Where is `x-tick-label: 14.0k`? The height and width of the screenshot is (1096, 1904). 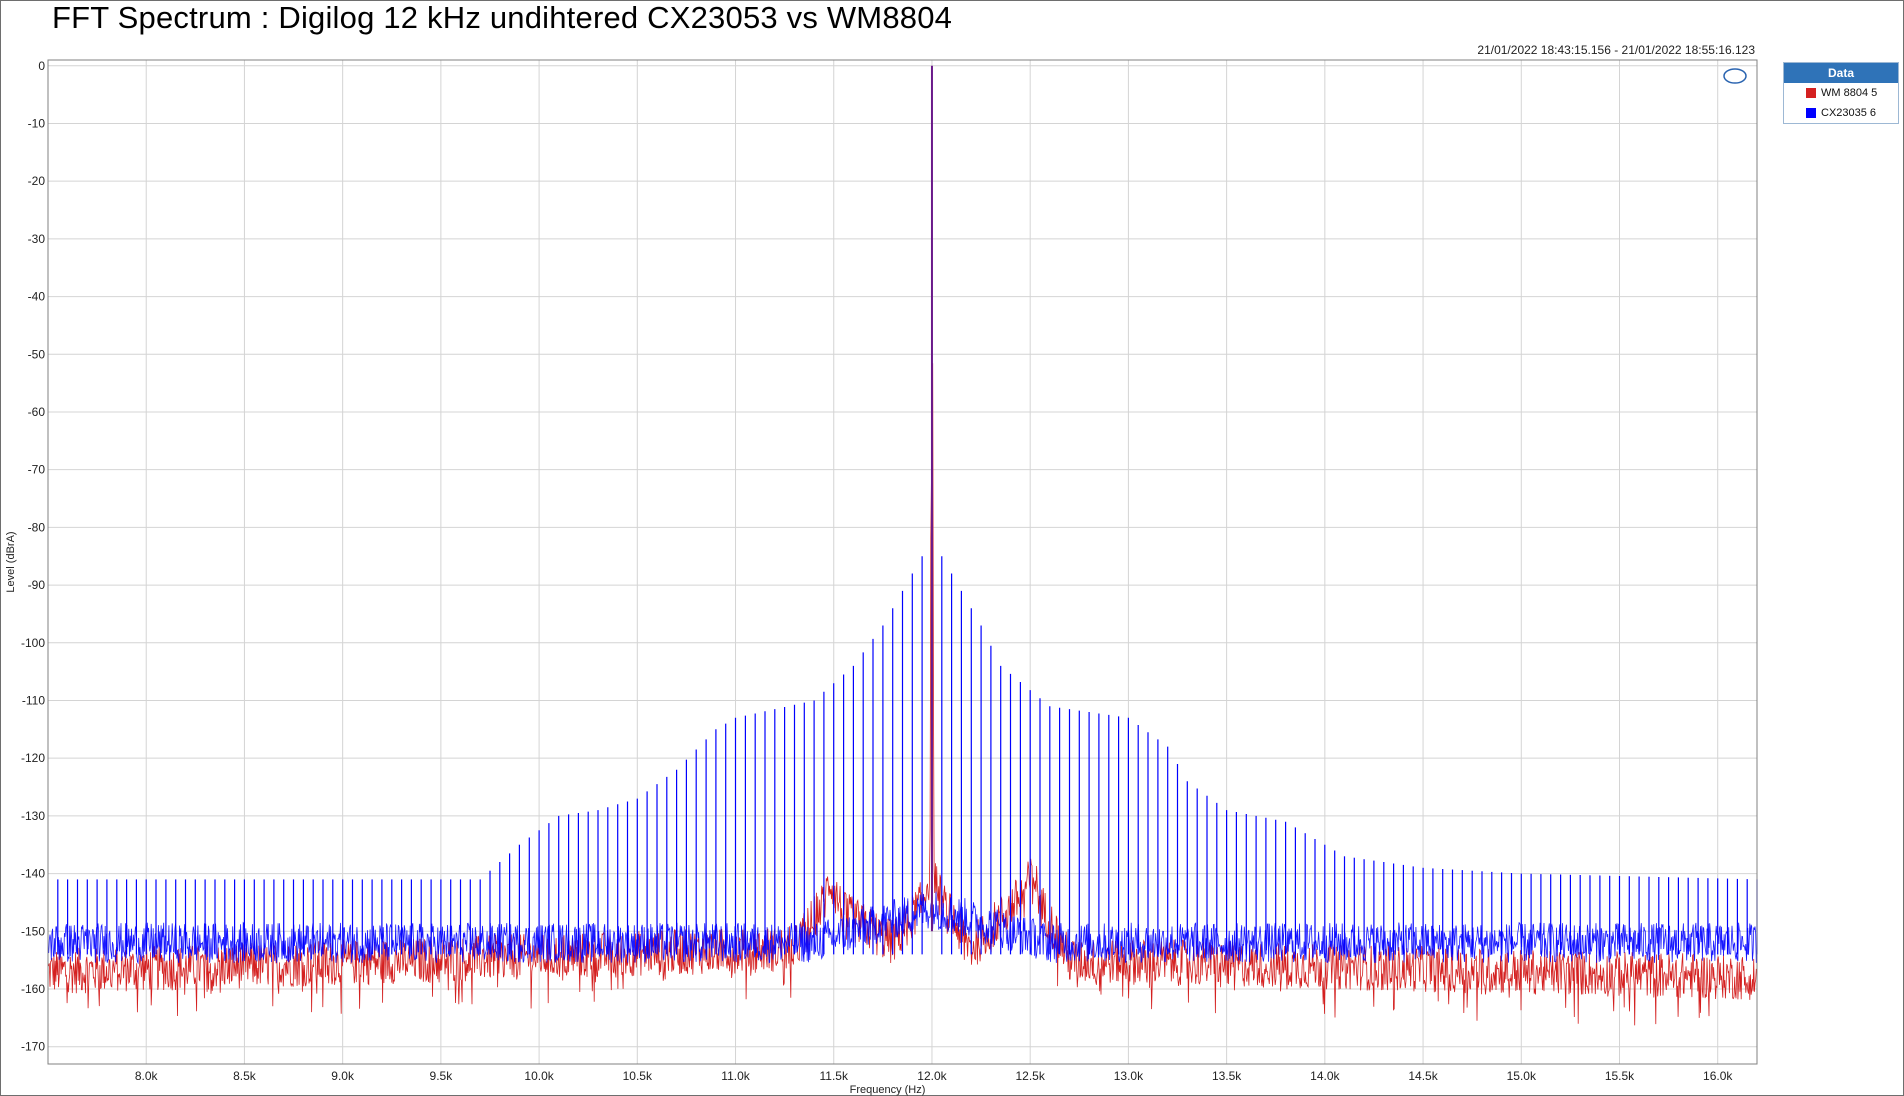 x-tick-label: 14.0k is located at coordinates (1325, 1076).